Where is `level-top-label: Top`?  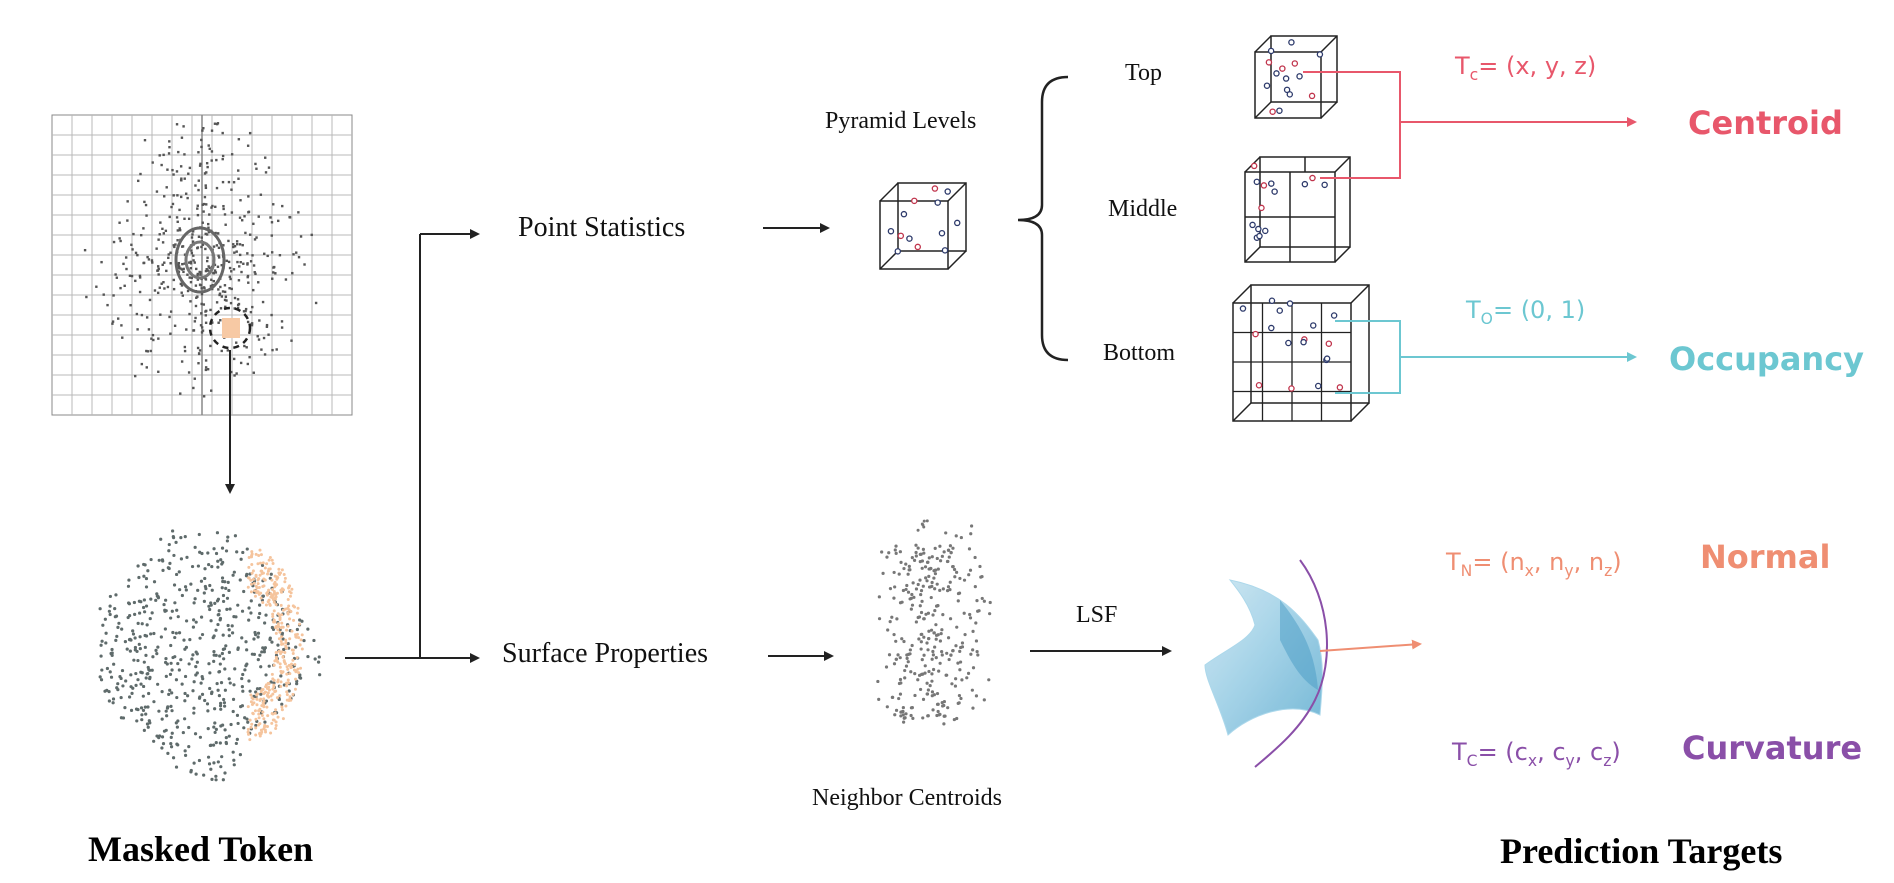 level-top-label: Top is located at coordinates (1143, 73).